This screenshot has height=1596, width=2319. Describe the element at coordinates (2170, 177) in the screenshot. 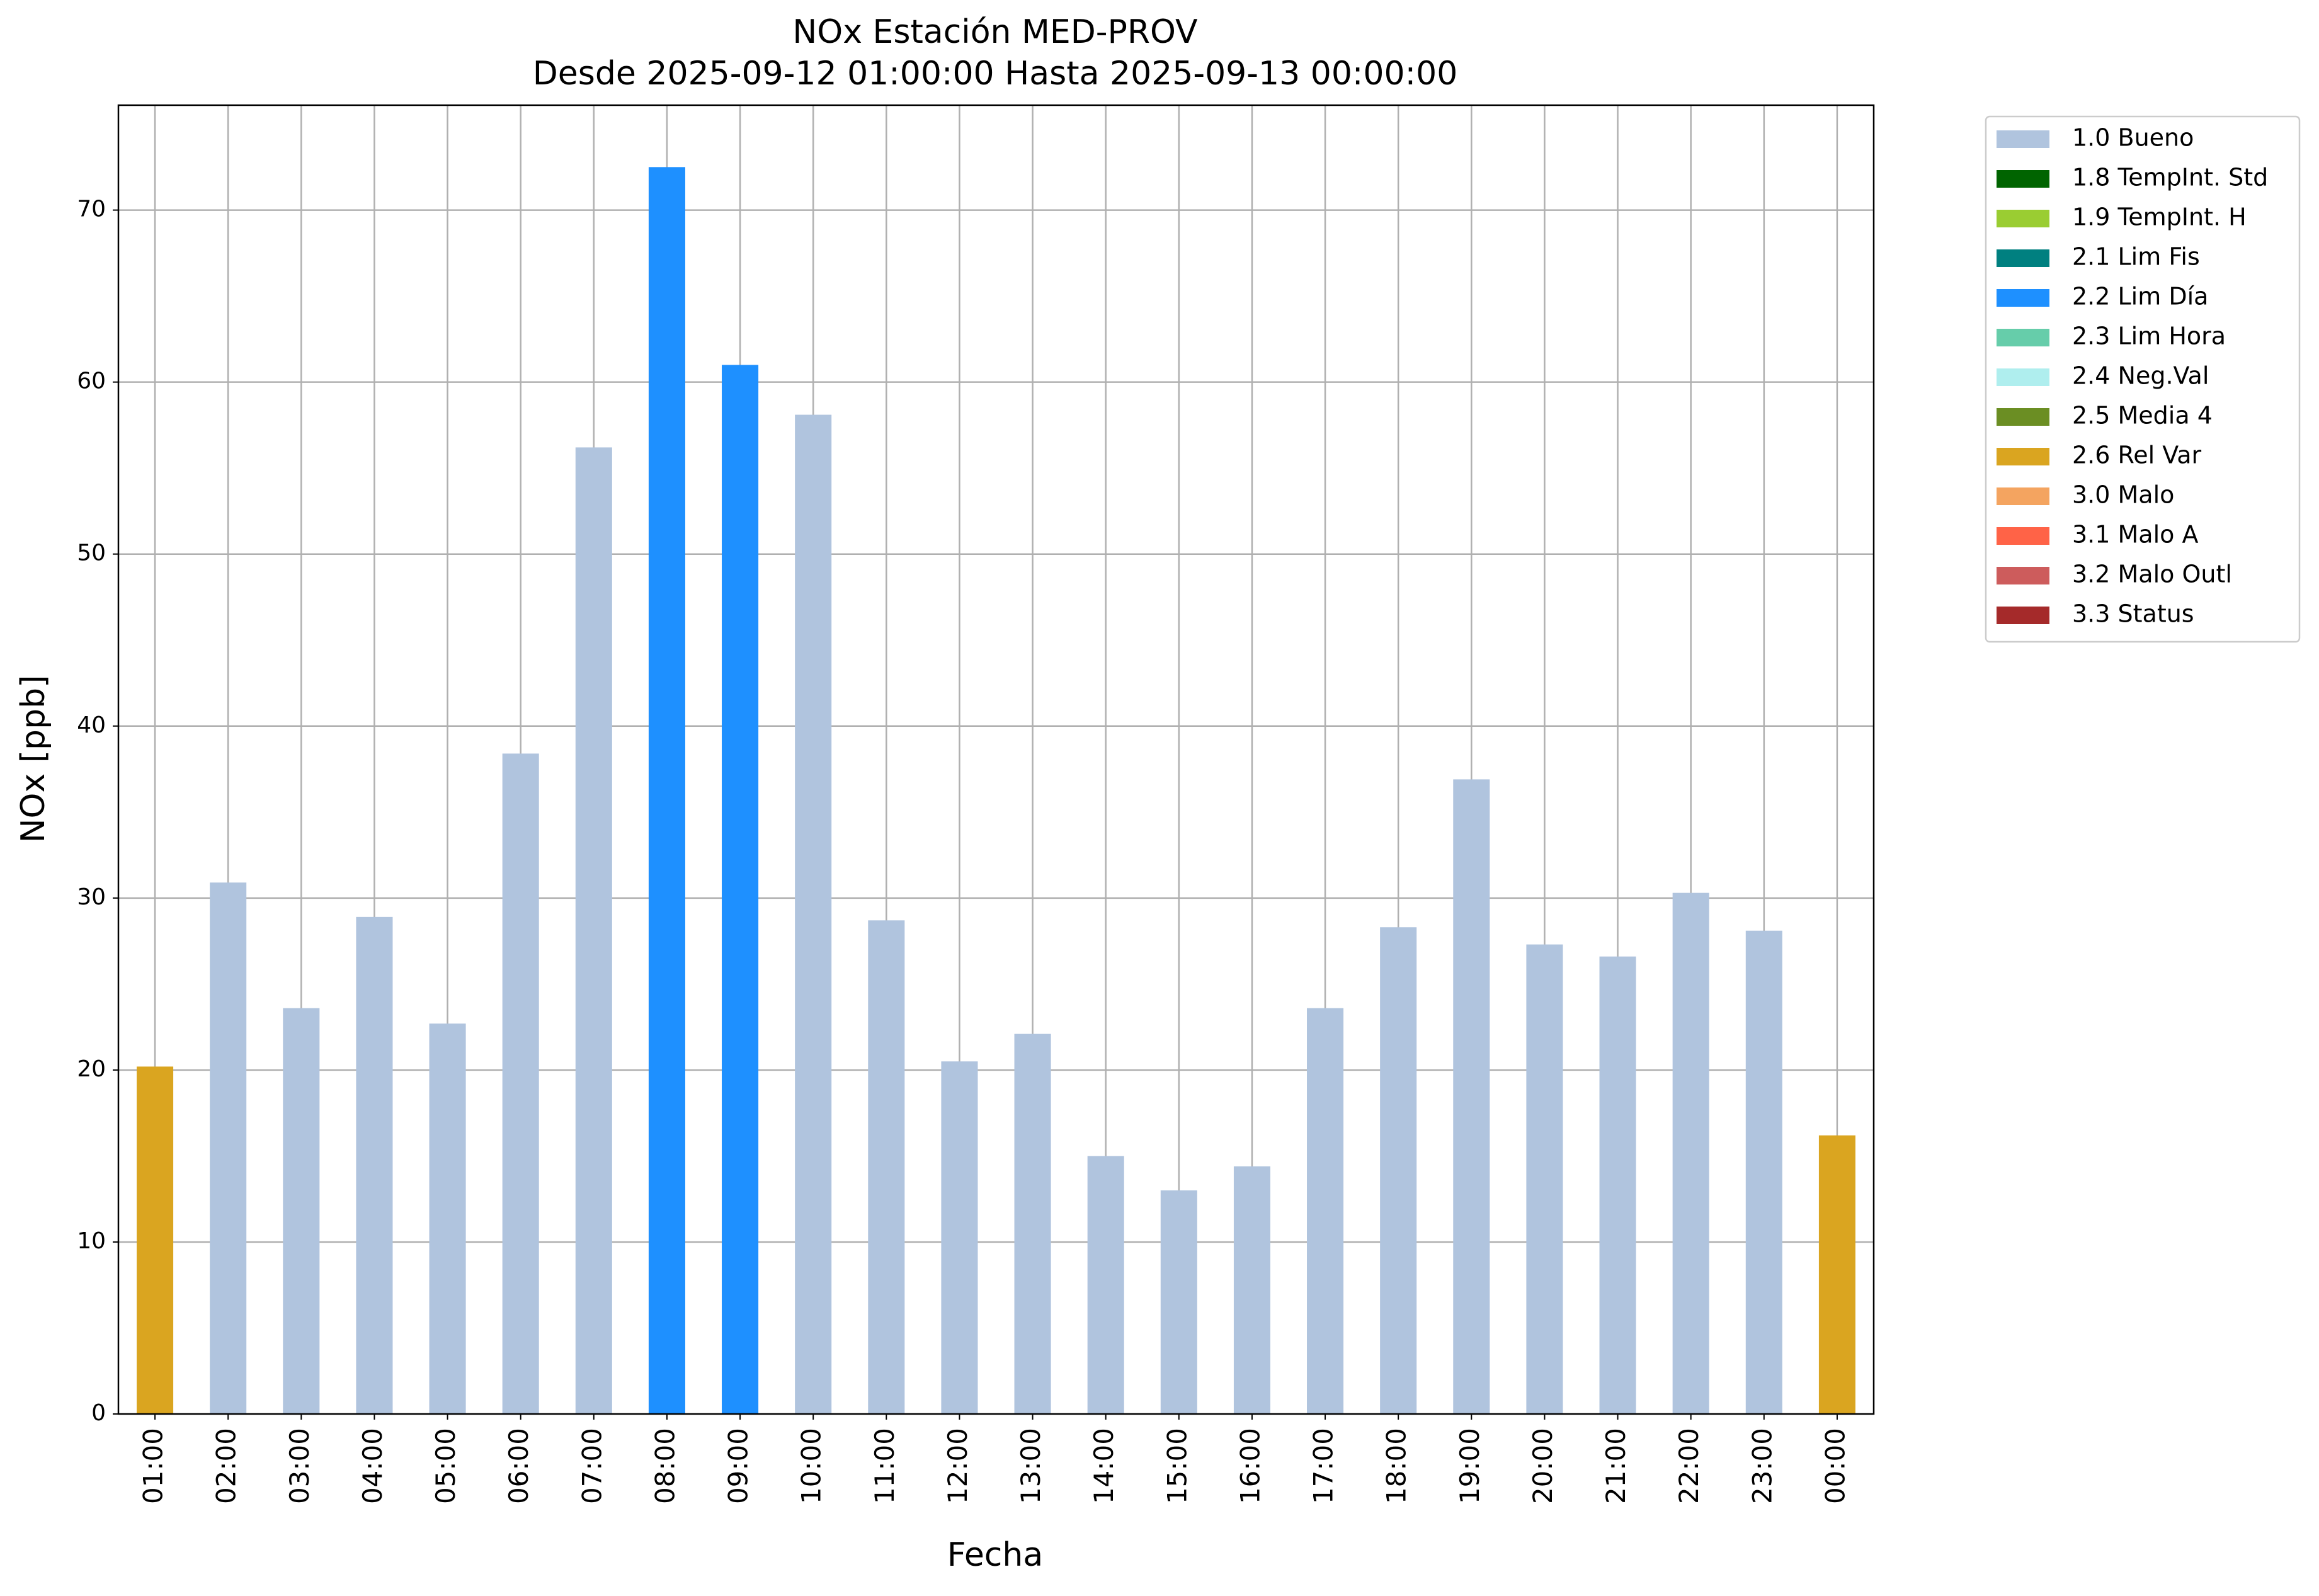

I see `legend-label: 1.8 TempInt. Std` at that location.